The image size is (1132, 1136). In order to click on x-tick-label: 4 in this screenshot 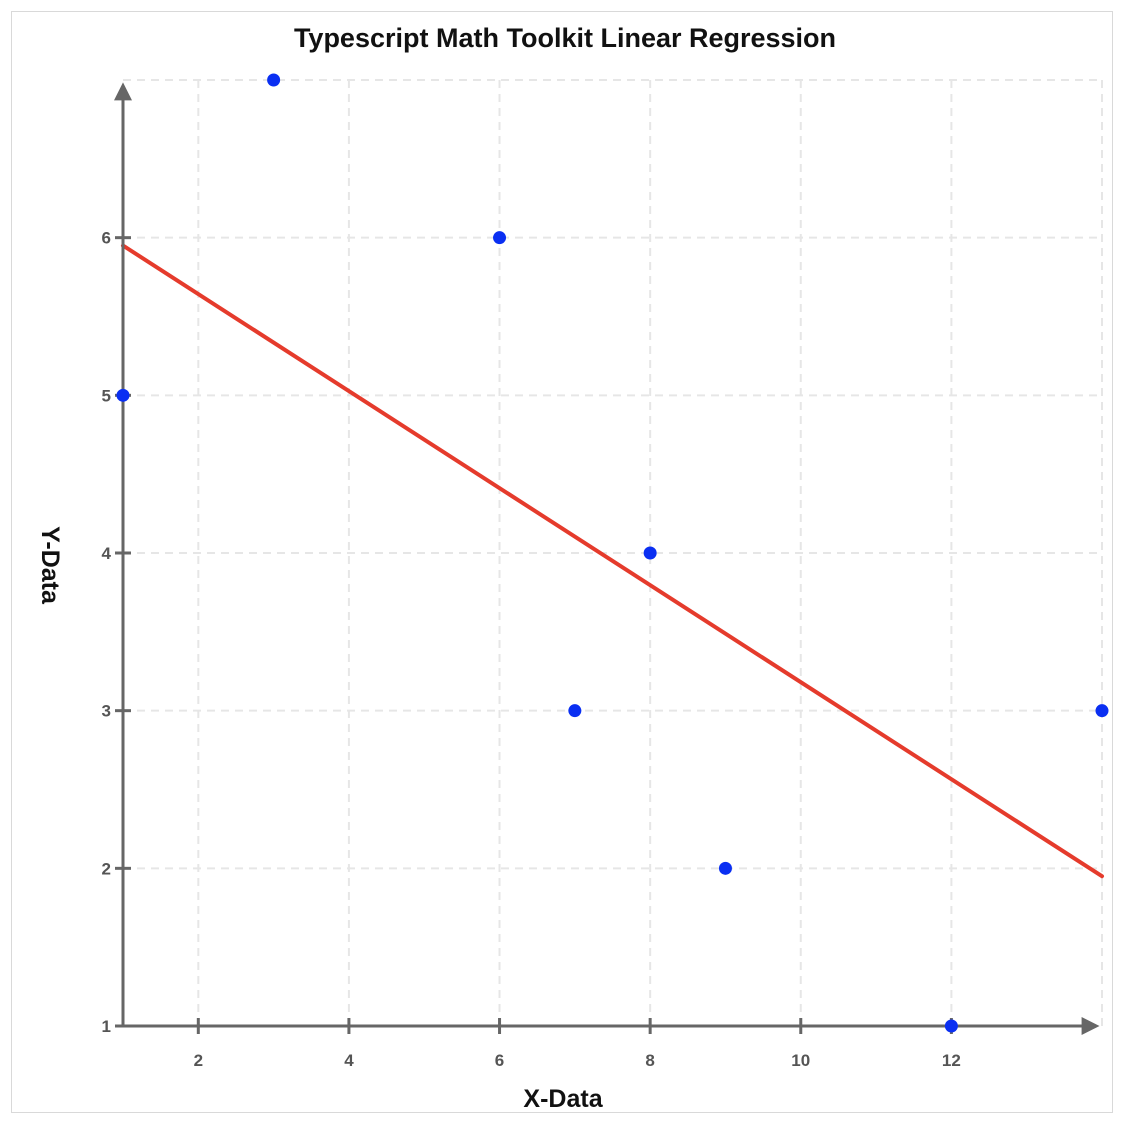, I will do `click(349, 1060)`.